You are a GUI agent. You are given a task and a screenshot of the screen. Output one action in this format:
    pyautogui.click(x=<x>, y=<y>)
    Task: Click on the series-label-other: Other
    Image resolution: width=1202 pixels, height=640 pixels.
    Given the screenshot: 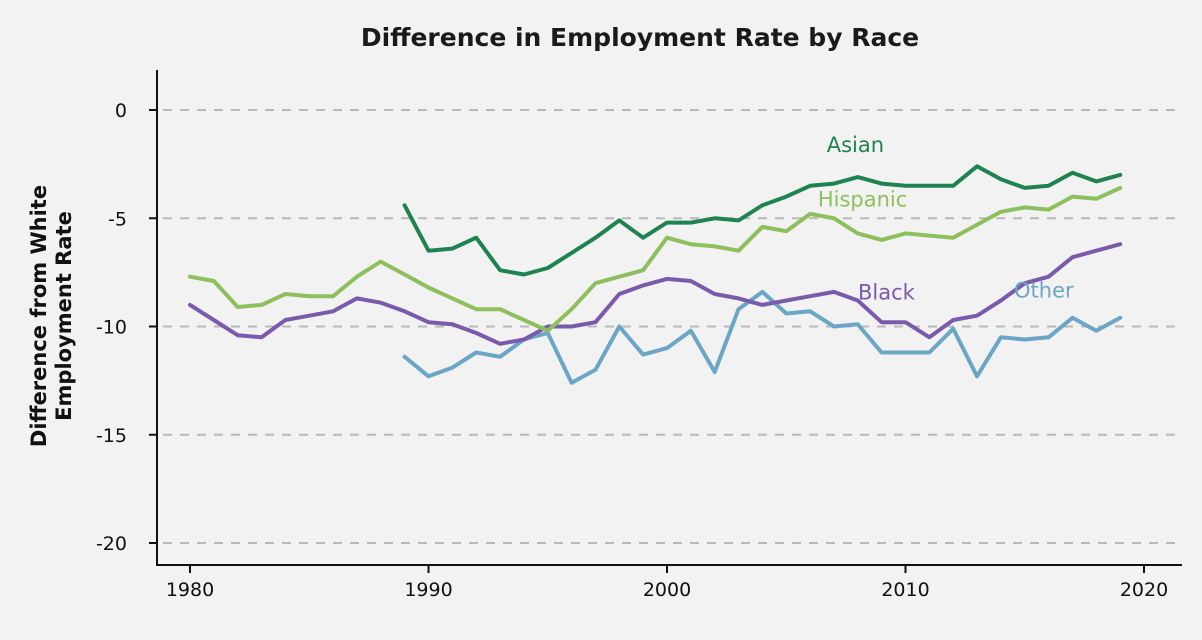 What is the action you would take?
    pyautogui.click(x=1044, y=290)
    